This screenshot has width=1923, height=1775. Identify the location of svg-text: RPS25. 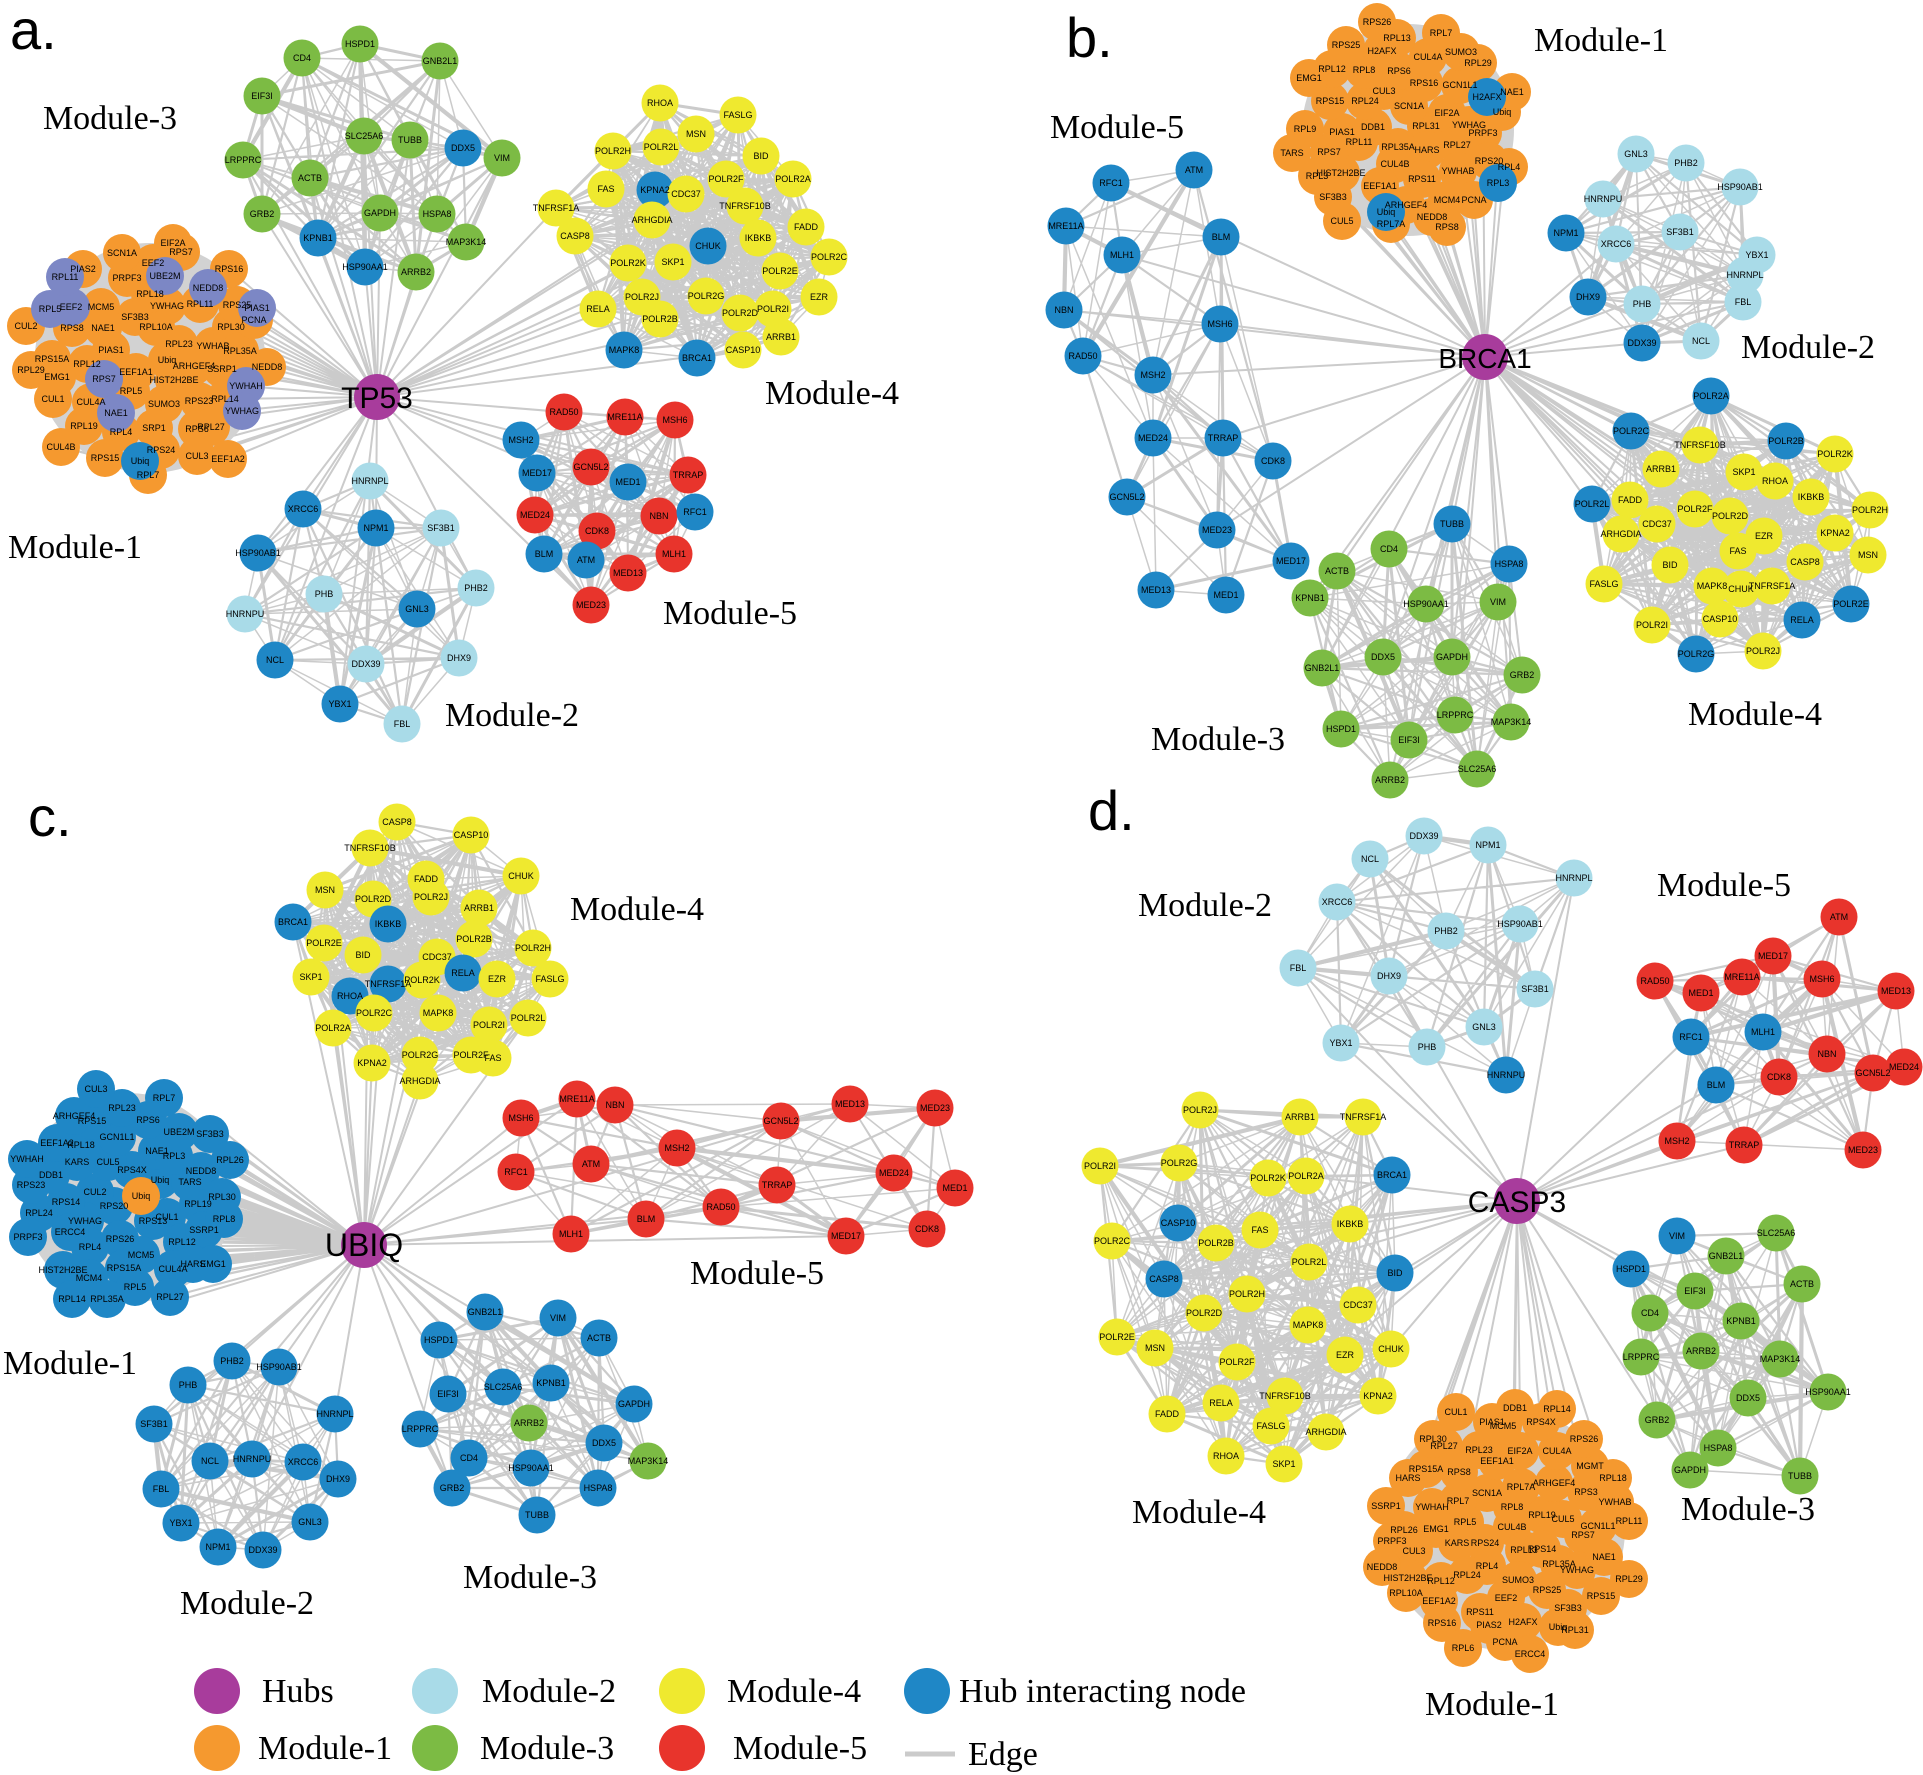
(1547, 1590).